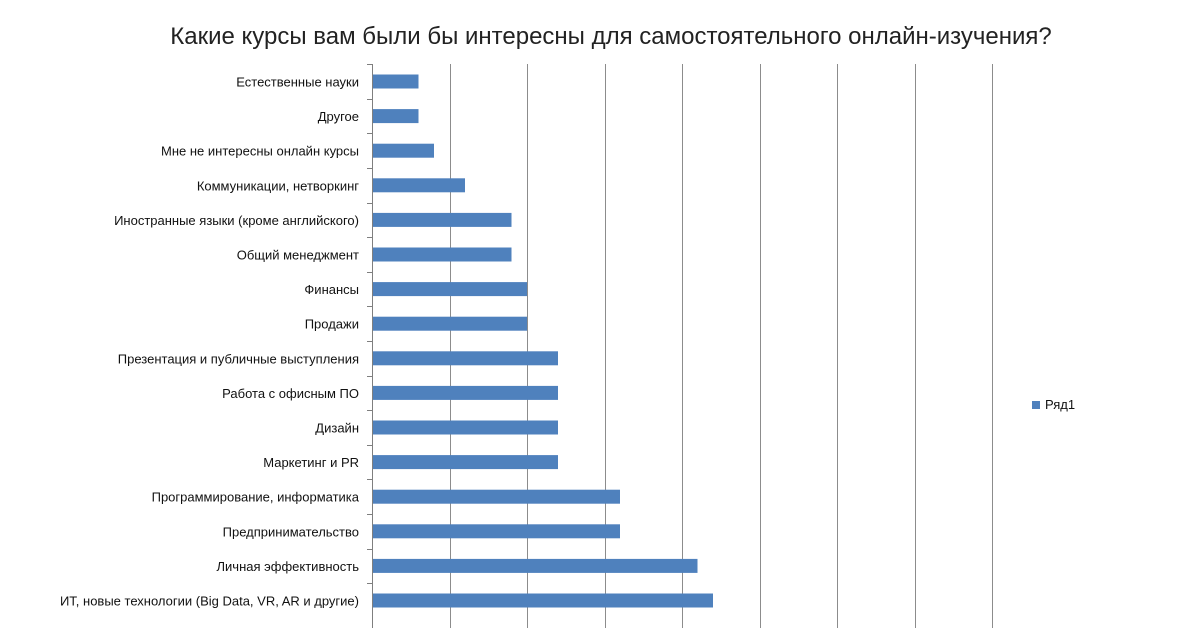 The image size is (1200, 628). Describe the element at coordinates (338, 116) in the screenshot. I see `category-label: Другое` at that location.